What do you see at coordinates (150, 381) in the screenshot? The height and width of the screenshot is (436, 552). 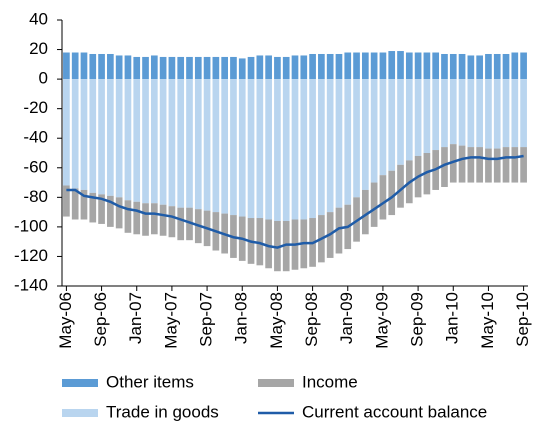 I see `legend-label: Other items` at bounding box center [150, 381].